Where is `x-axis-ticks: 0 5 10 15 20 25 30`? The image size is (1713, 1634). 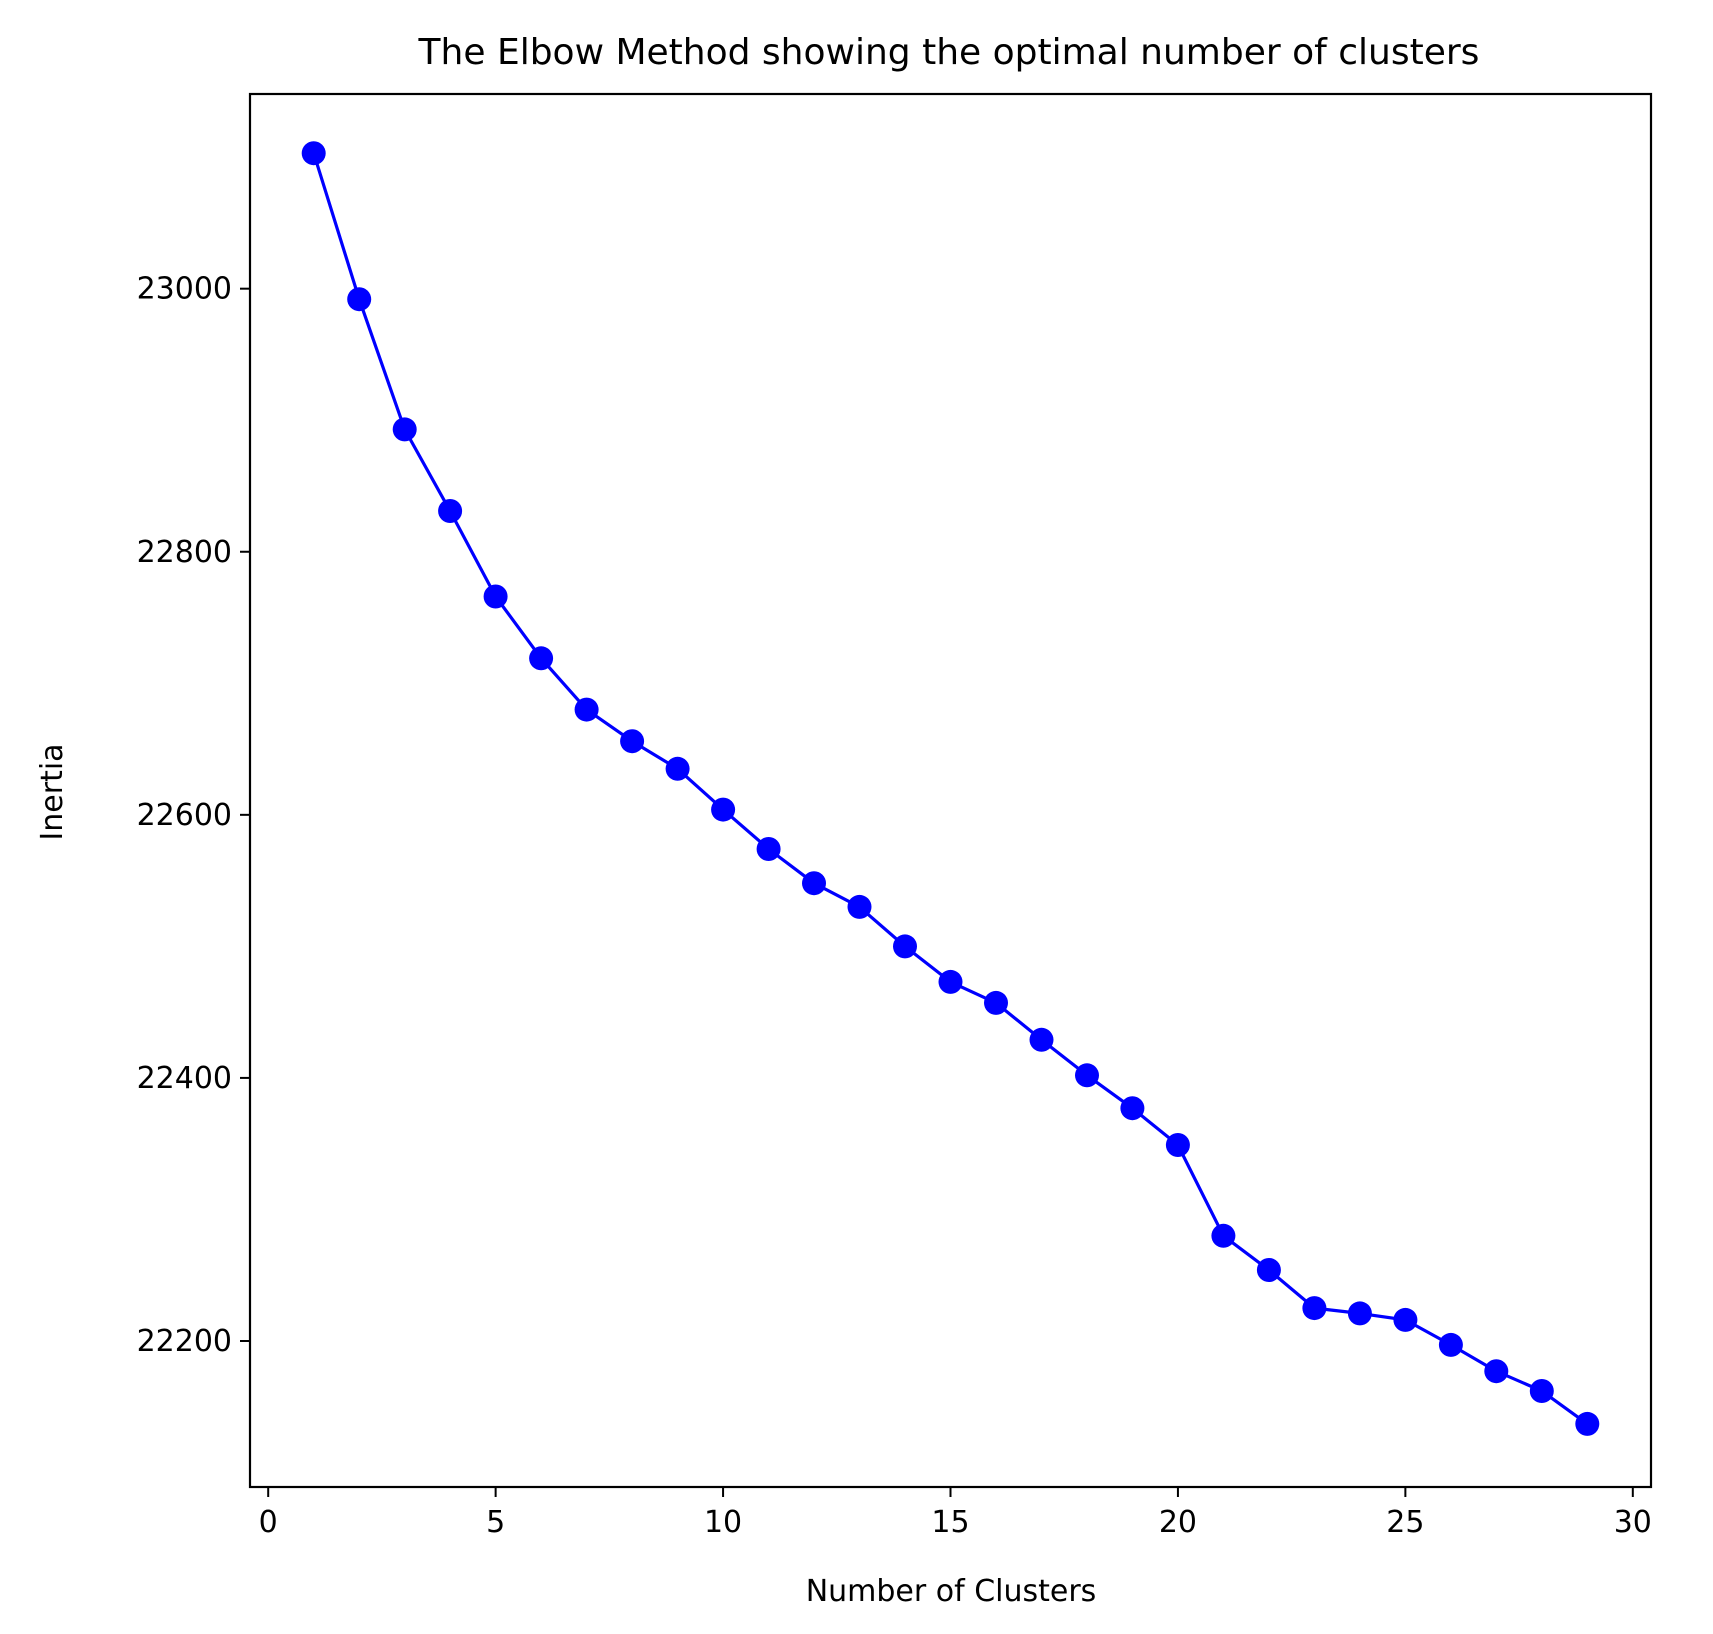
x-axis-ticks: 0 5 10 15 20 25 30 is located at coordinates (955, 1513).